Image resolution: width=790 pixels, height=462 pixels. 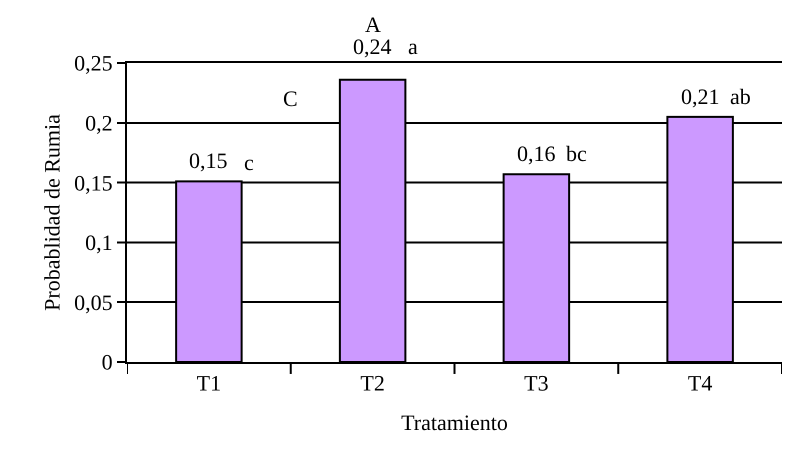 What do you see at coordinates (290, 98) in the screenshot?
I see `annotation: C` at bounding box center [290, 98].